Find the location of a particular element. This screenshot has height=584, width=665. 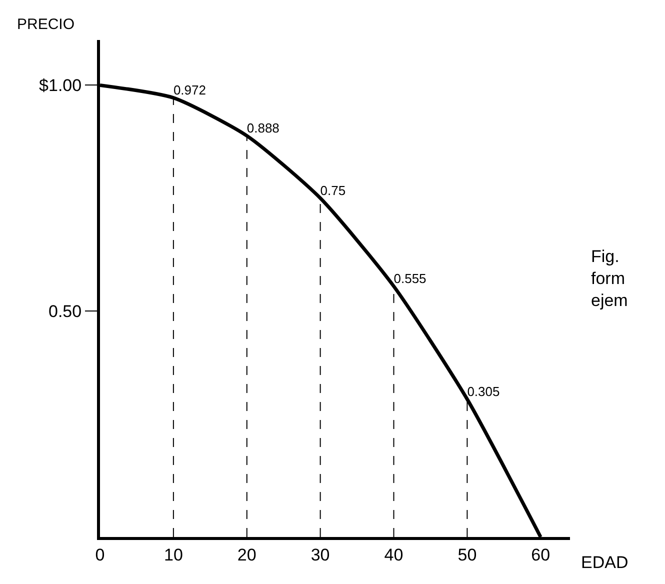

x-tick-label: 10 is located at coordinates (173, 554).